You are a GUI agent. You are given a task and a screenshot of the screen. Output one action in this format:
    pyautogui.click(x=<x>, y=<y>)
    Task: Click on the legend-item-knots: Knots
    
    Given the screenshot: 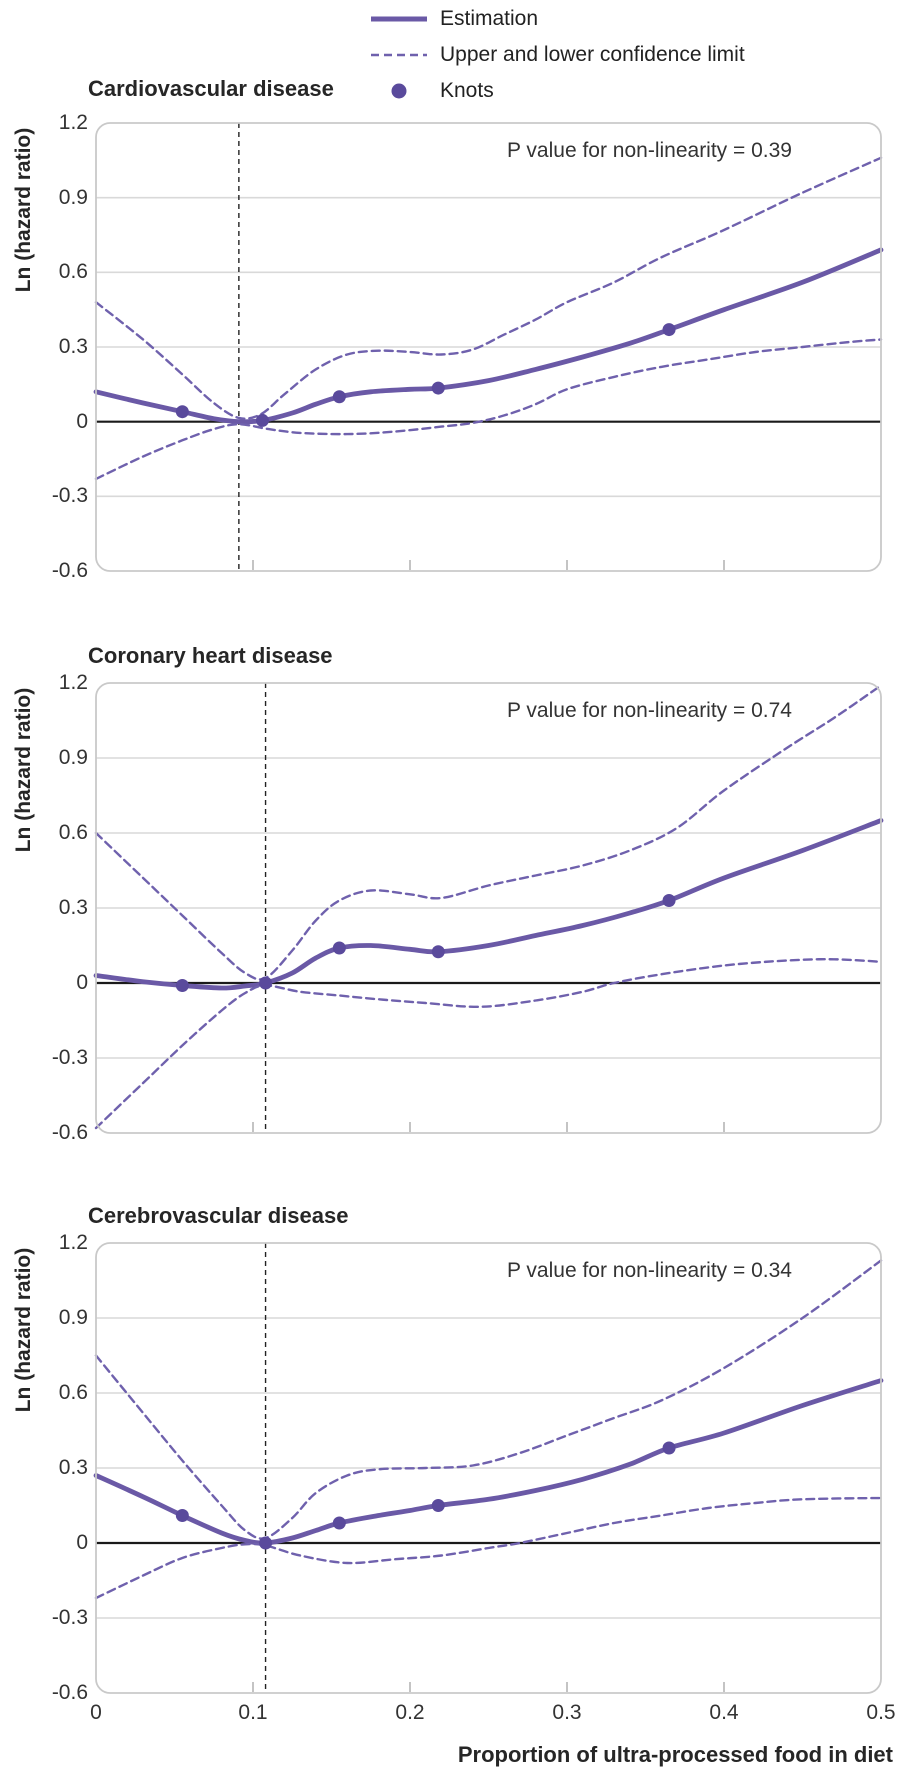 What is the action you would take?
    pyautogui.click(x=557, y=91)
    